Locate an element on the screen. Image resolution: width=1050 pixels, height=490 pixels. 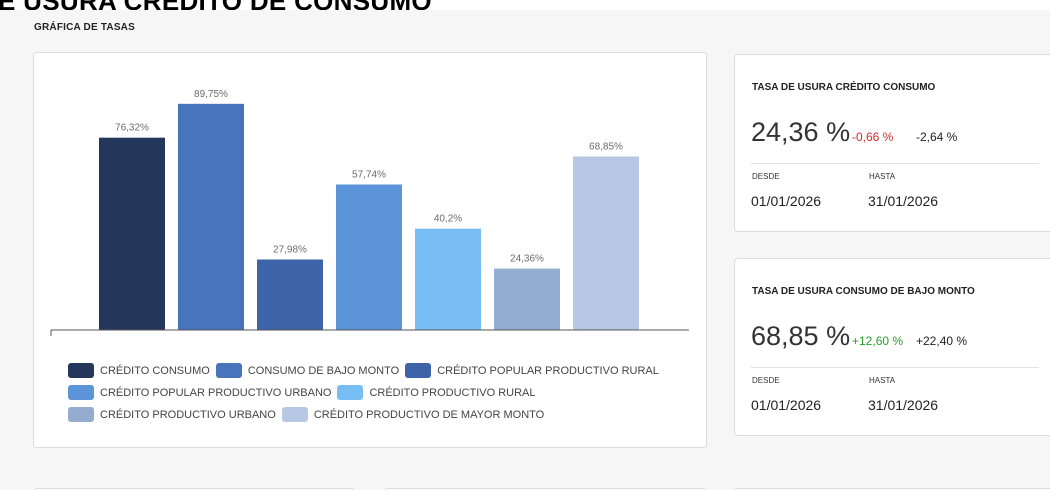
legend-item: CRÉDITO POPULAR PRODUCTIVO URBANO is located at coordinates (199, 392).